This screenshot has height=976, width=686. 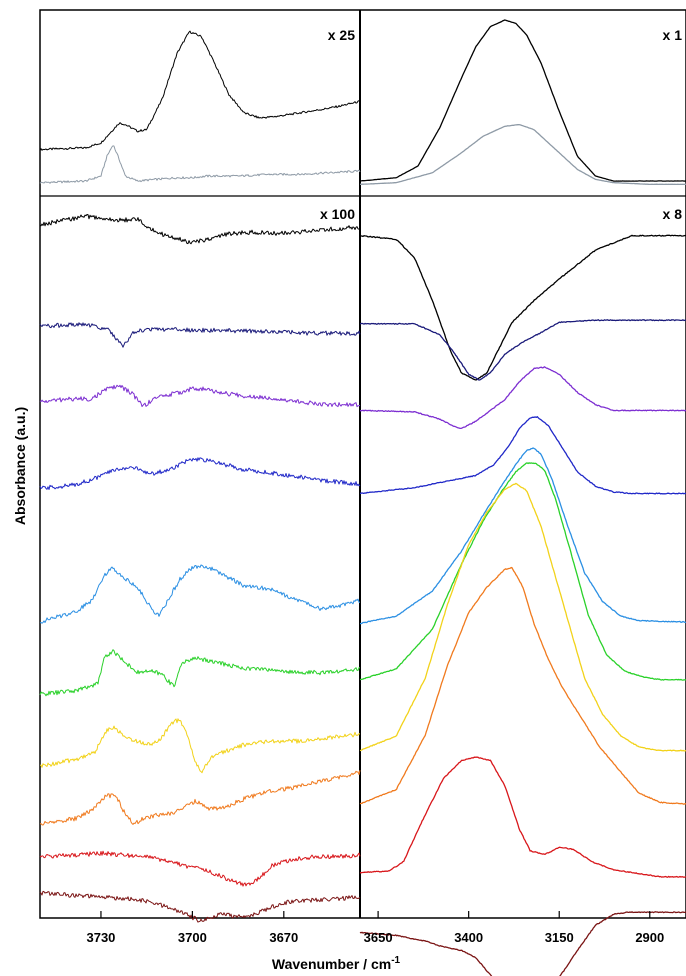 I want to click on x-axis-title-superscript: -1, so click(x=395, y=960).